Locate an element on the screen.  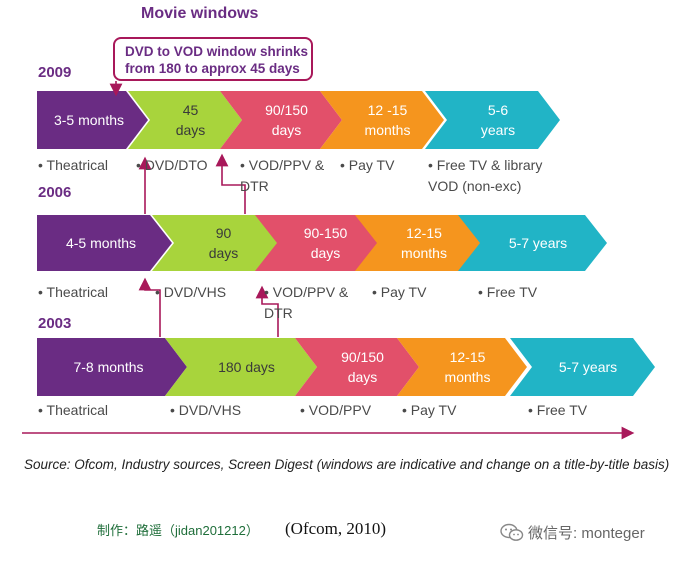
window-label-2006-2: • DVD/VHS is located at coordinates (190, 292).